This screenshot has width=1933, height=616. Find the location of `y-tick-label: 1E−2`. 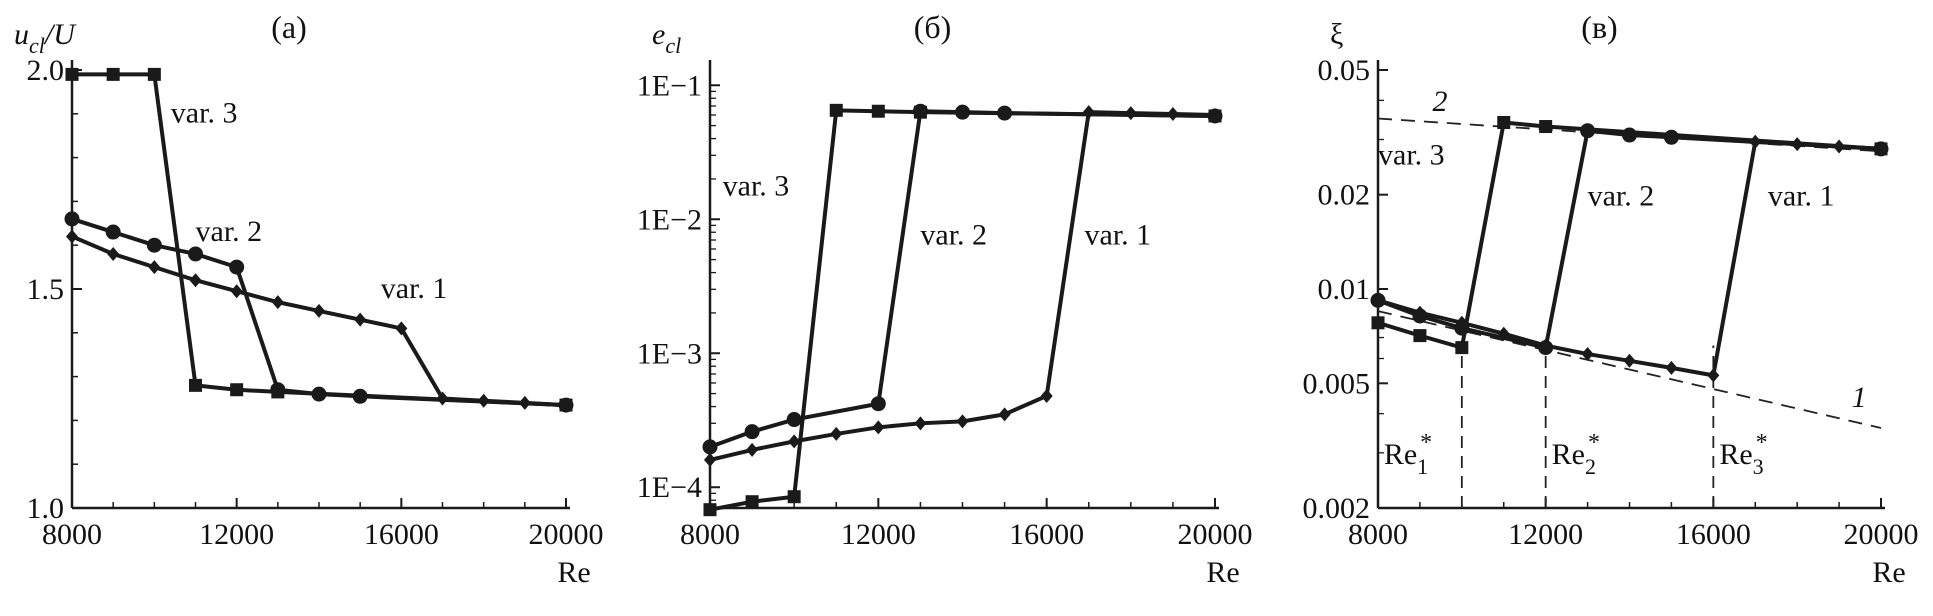

y-tick-label: 1E−2 is located at coordinates (669, 219).